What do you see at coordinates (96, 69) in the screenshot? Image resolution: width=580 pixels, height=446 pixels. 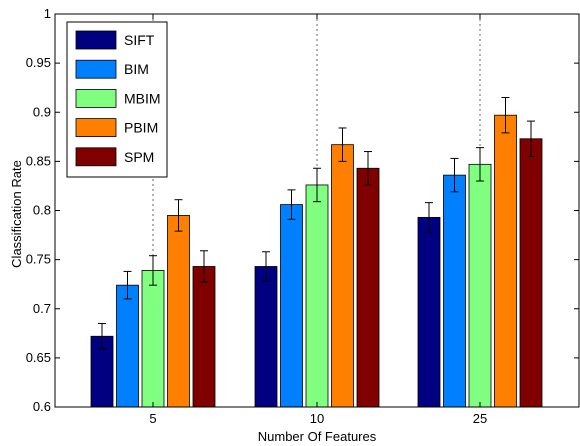 I see `legend-swatch-bim` at bounding box center [96, 69].